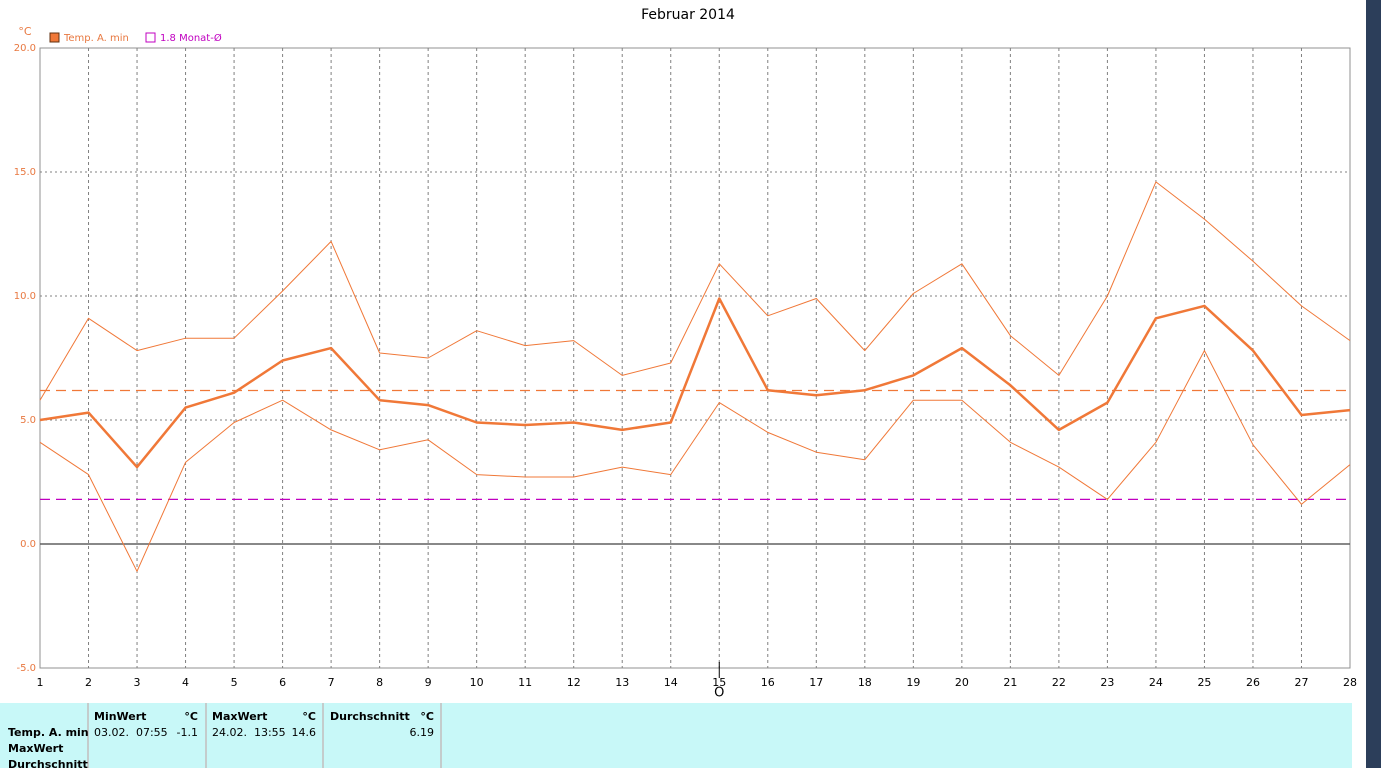 This screenshot has height=768, width=1381. I want to click on x-tick-label: 11, so click(525, 682).